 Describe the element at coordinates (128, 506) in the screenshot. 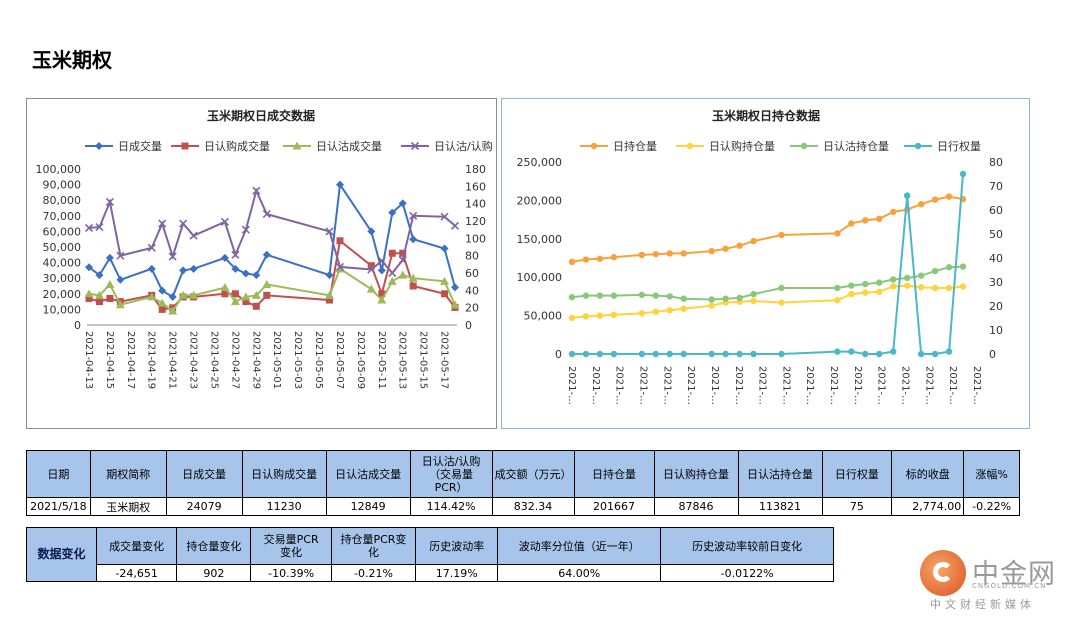

I see `cell-option-name: 玉米期权` at that location.